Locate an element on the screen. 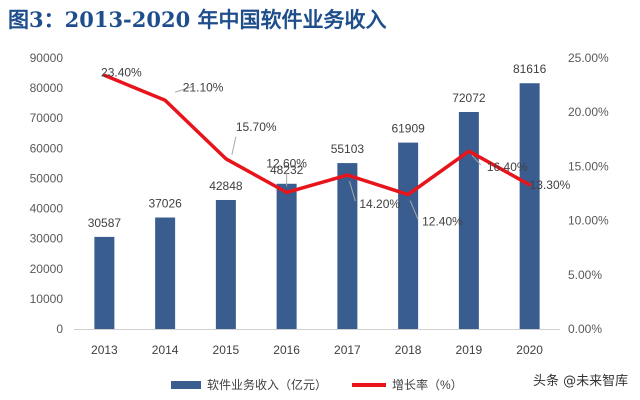  chart-title: 图3：2013-2020 年中国软件业务收入 is located at coordinates (197, 19).